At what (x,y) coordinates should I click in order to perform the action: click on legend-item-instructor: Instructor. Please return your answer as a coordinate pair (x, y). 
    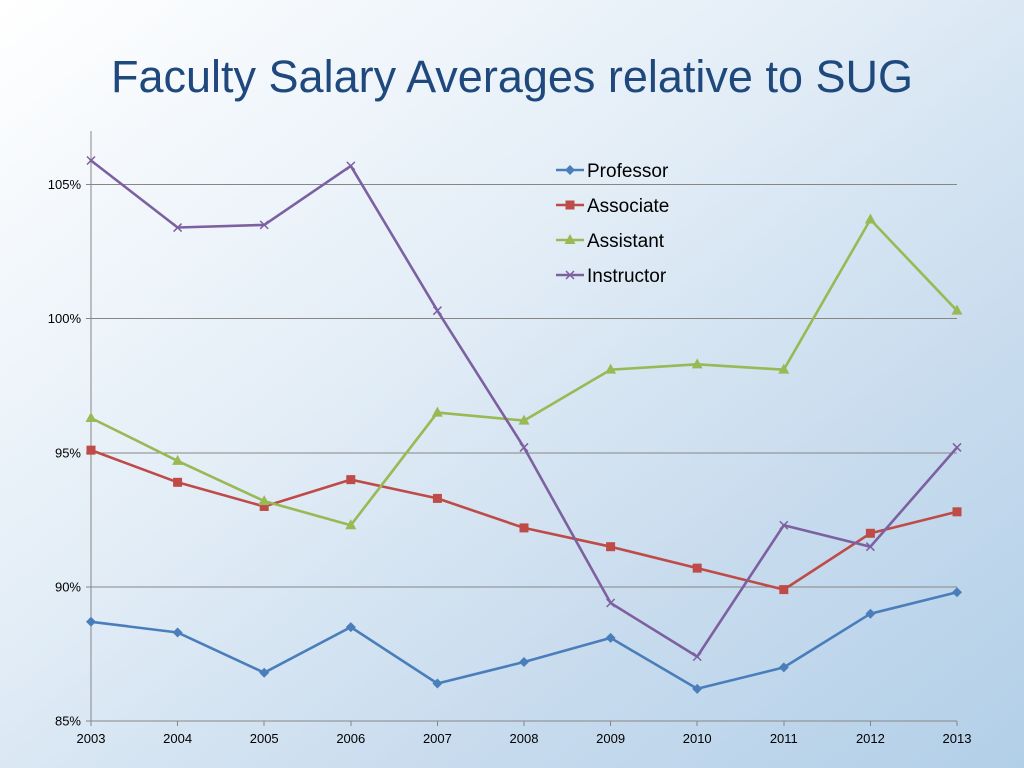
    Looking at the image, I should click on (611, 276).